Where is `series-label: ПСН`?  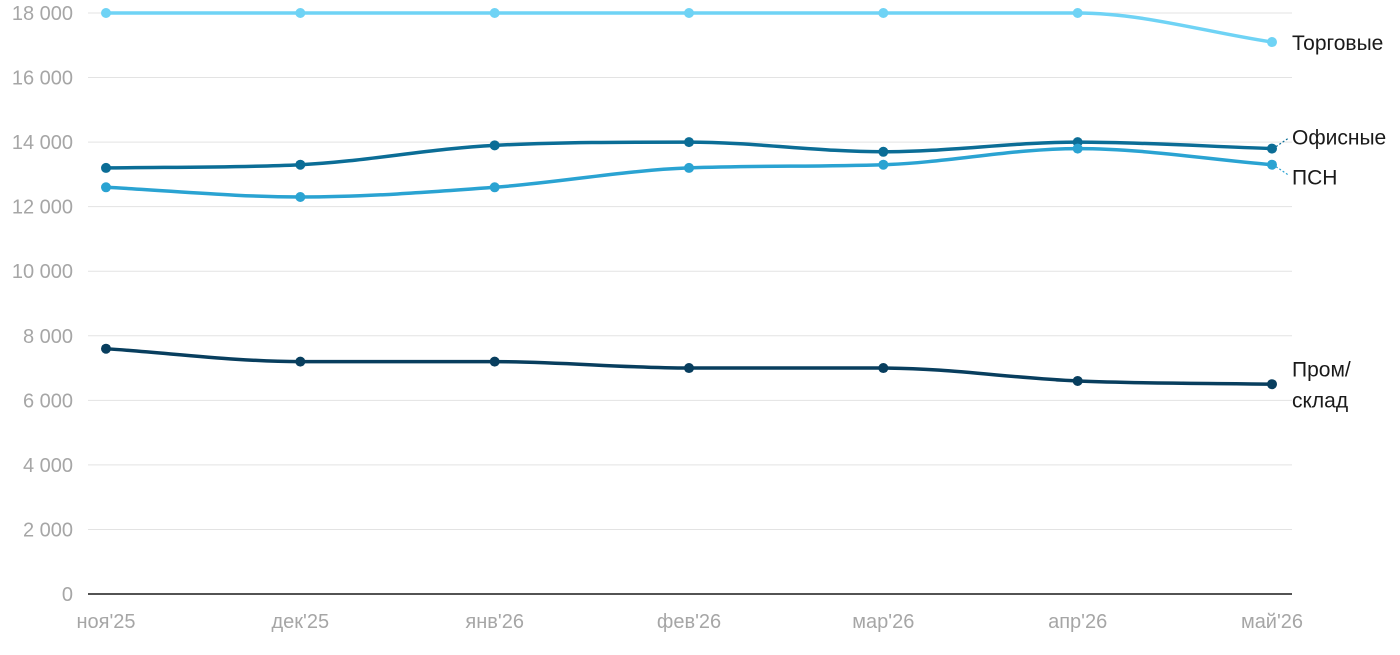
series-label: ПСН is located at coordinates (1314, 178).